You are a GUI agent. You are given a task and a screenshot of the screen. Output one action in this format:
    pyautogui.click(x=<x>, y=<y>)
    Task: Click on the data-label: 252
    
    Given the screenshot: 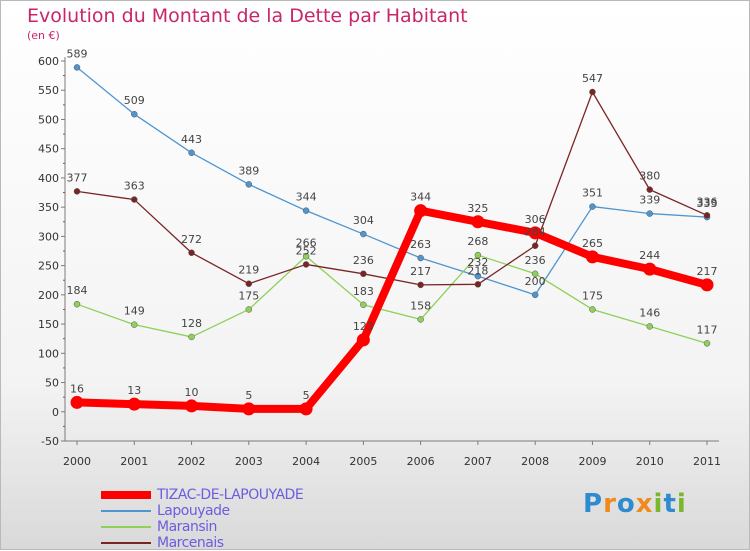 What is the action you would take?
    pyautogui.click(x=306, y=250)
    